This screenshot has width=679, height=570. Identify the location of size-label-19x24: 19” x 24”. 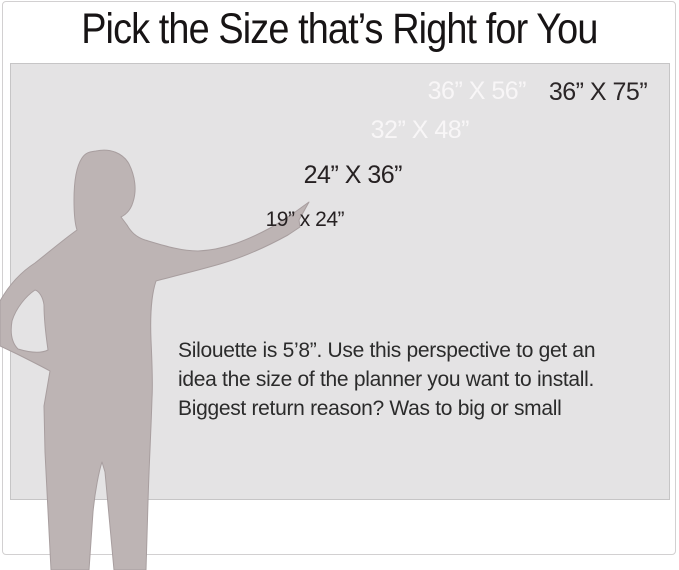
(305, 219).